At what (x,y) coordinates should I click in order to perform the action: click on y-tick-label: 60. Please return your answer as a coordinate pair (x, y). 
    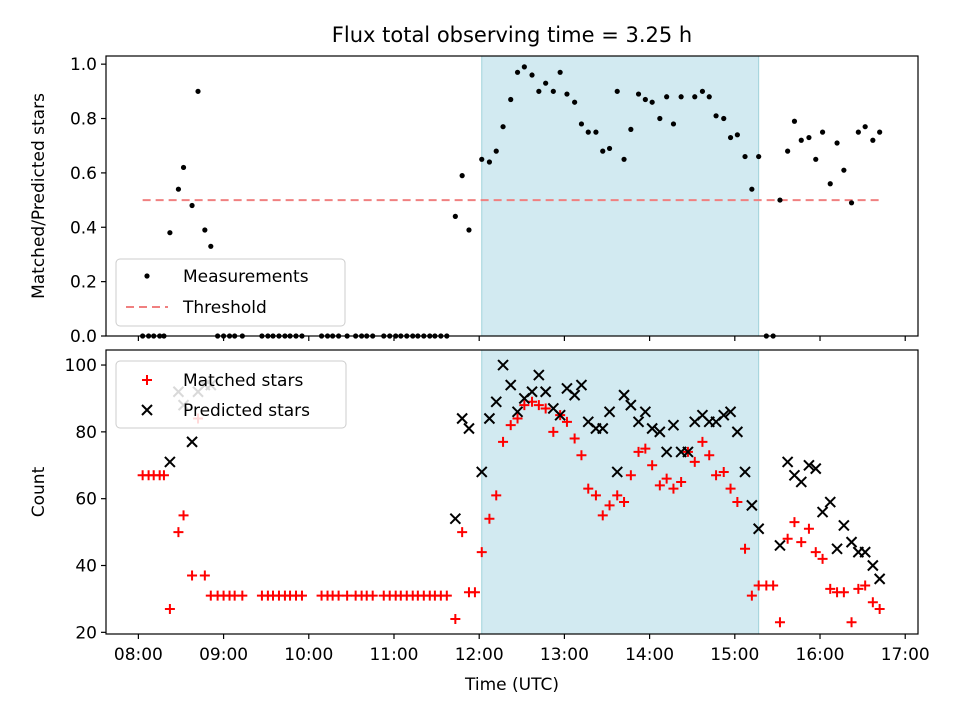
    Looking at the image, I should click on (86, 500).